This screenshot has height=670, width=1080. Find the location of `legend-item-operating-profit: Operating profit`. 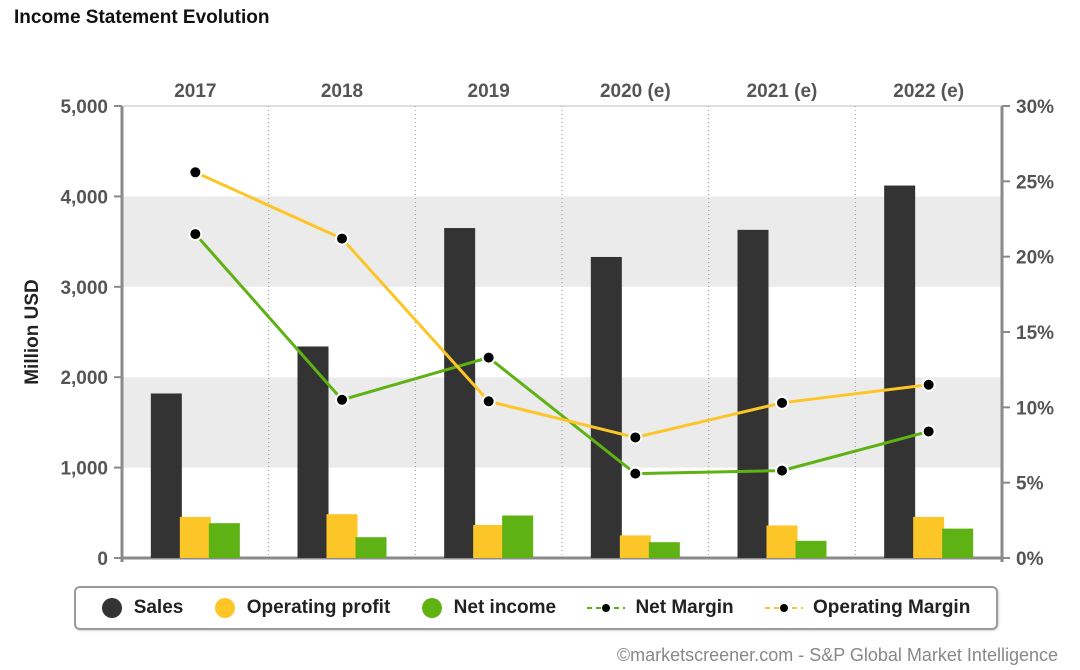

legend-item-operating-profit: Operating profit is located at coordinates (302, 608).